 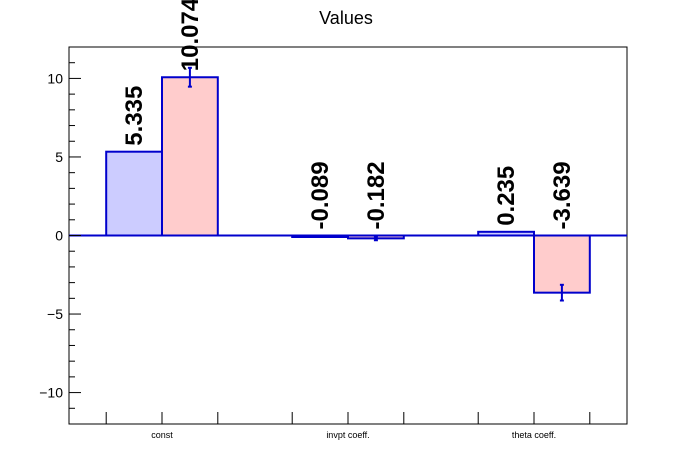 I want to click on x-category-label: const, so click(x=162, y=435).